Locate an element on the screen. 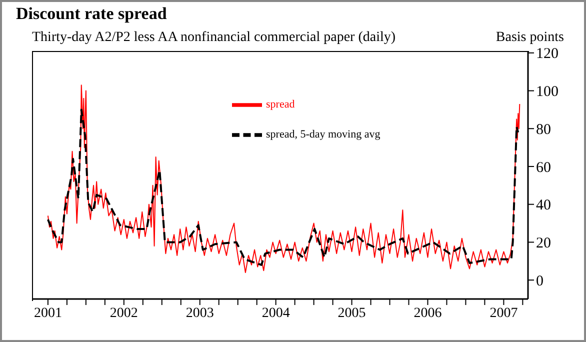 This screenshot has width=586, height=342. x-tick-label: 2004 is located at coordinates (276, 313).